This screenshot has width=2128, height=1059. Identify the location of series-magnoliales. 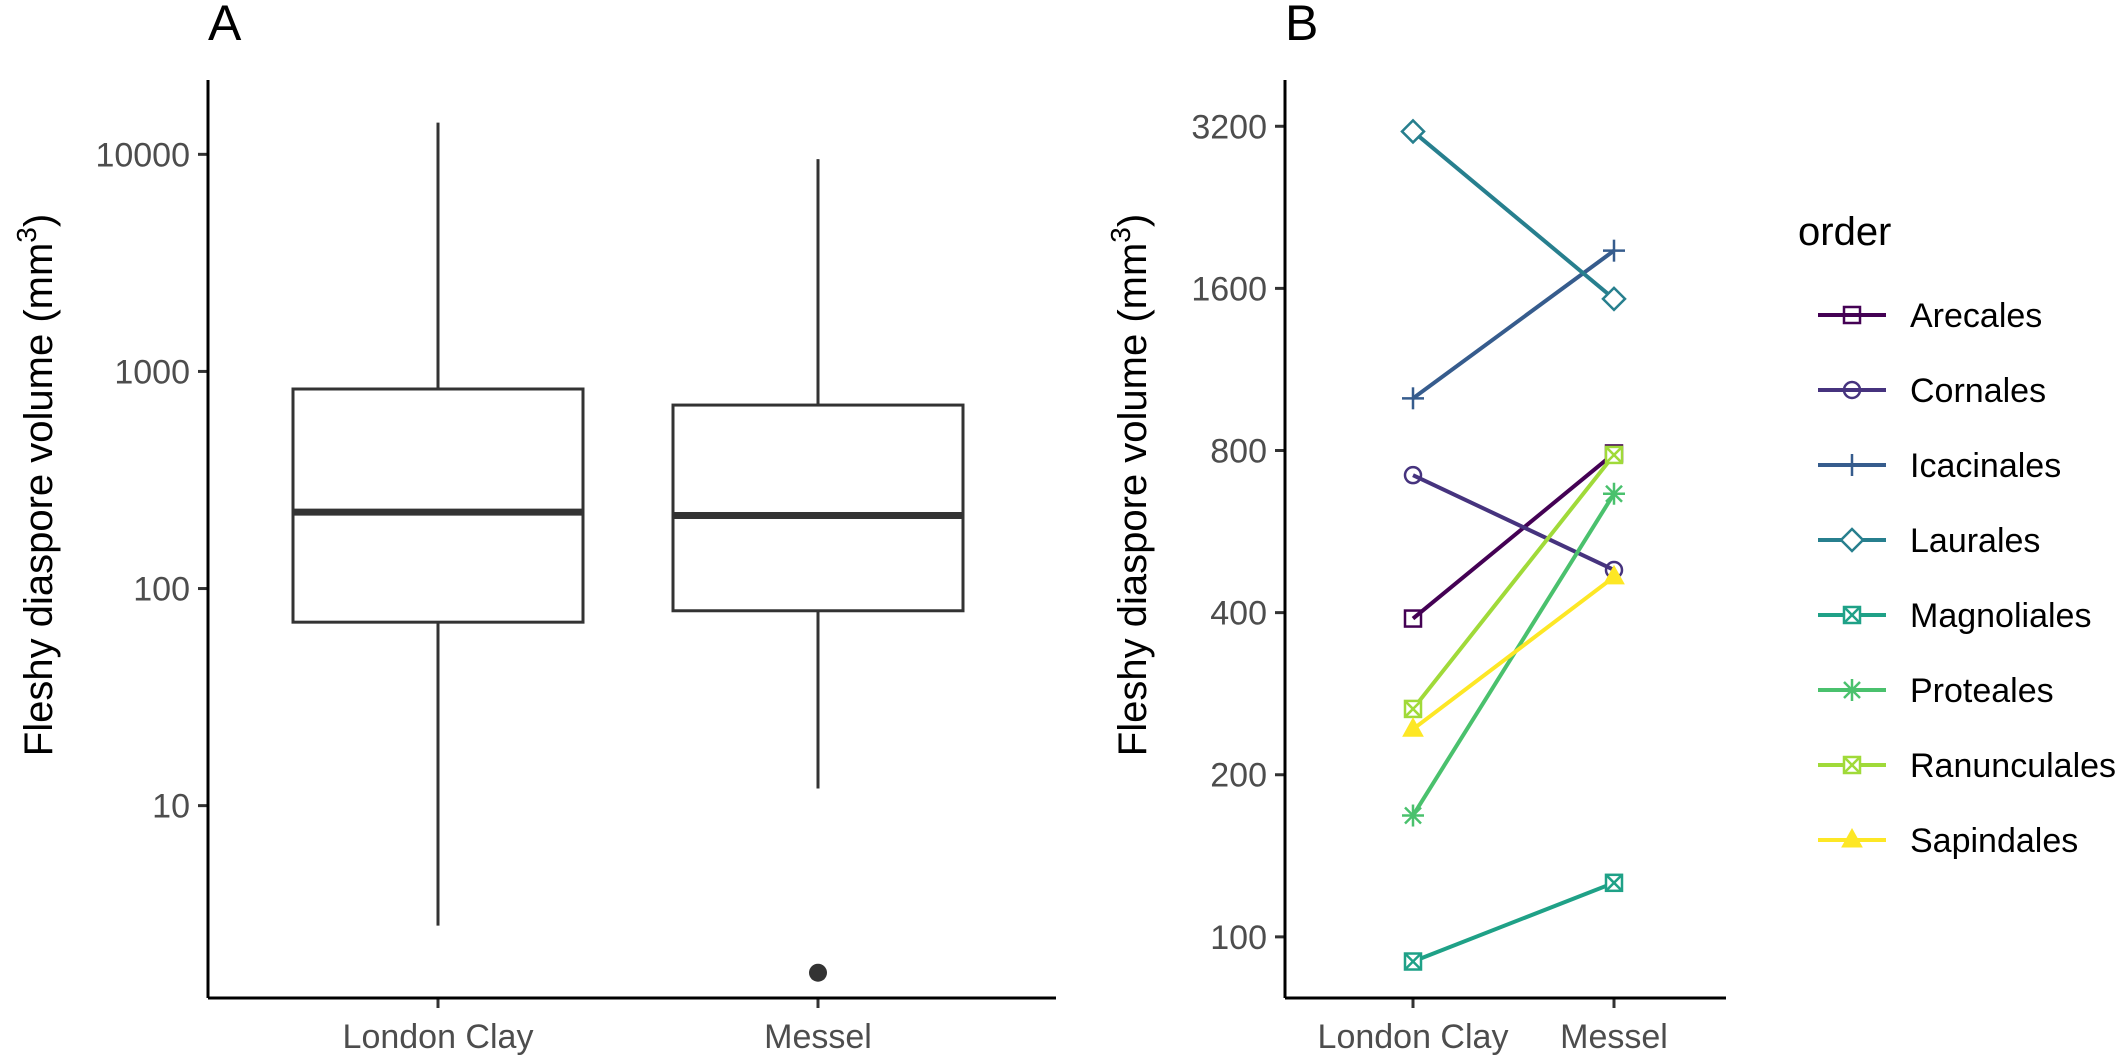
(1513, 922).